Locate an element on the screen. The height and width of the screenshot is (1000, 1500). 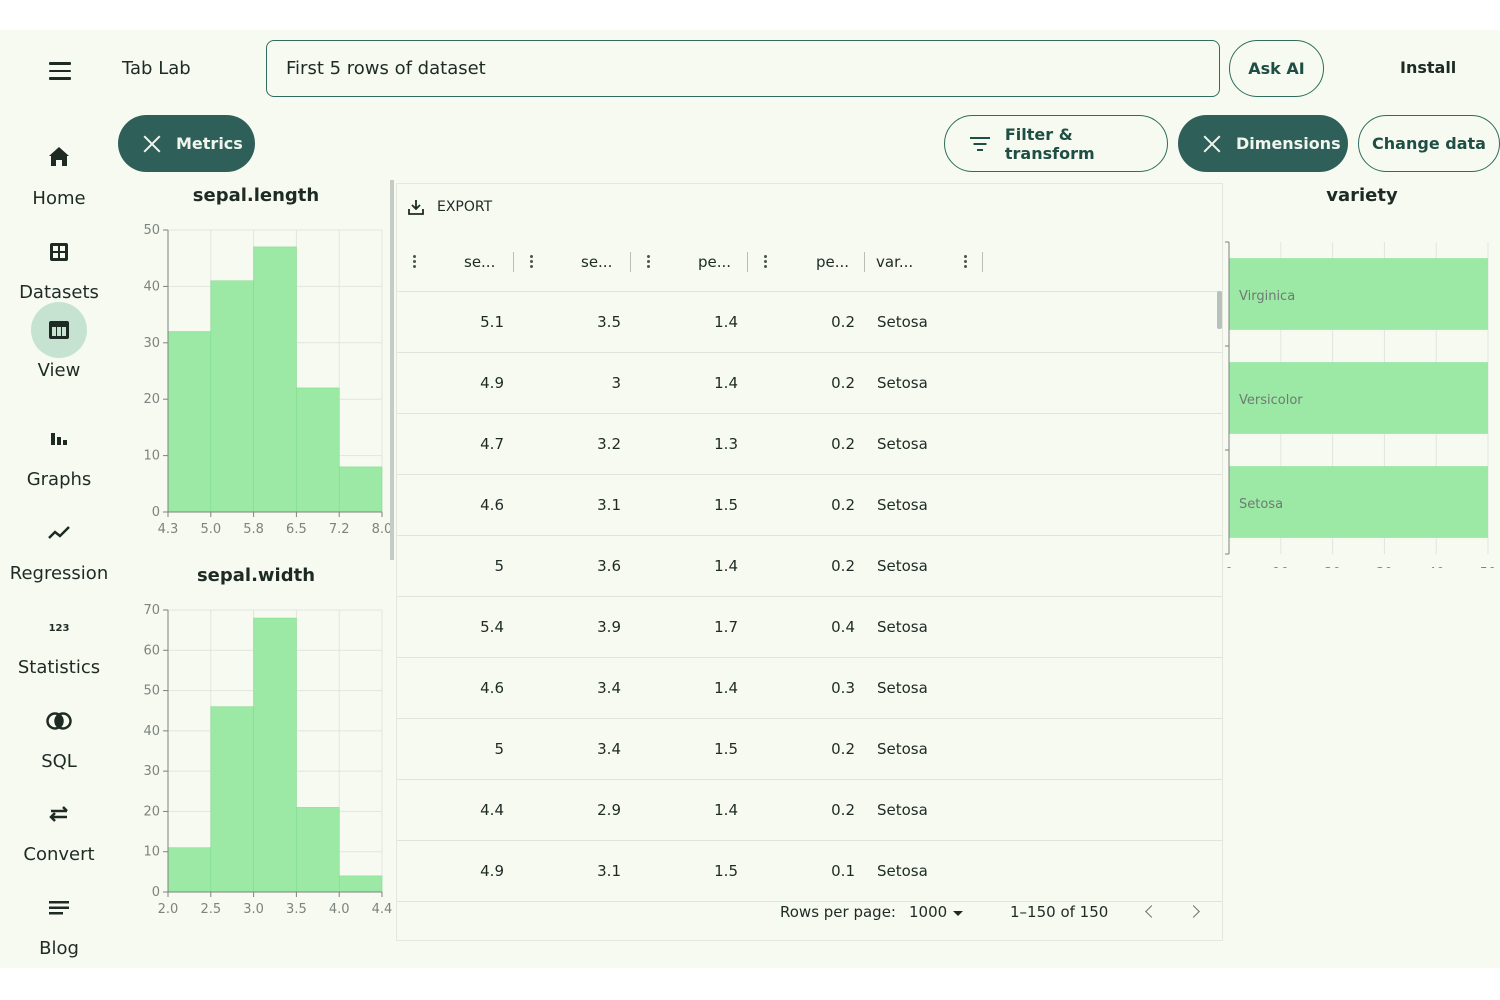
x-tick-label: 20 is located at coordinates (1332, 567).